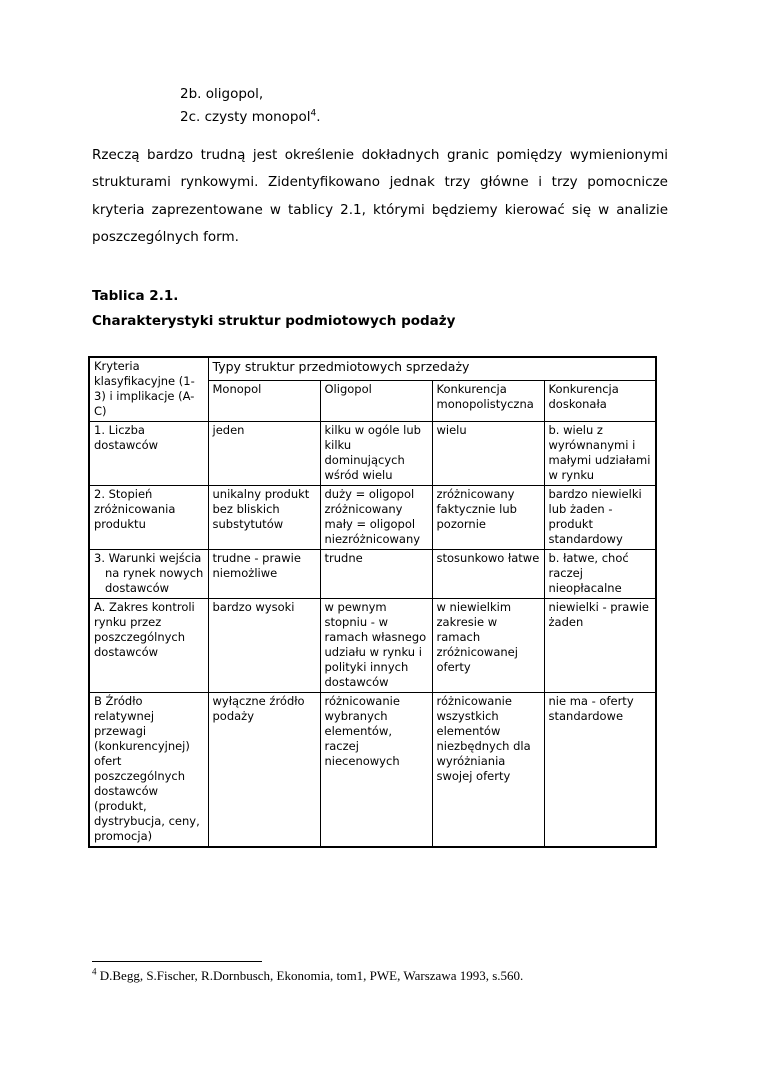 This screenshot has height=1075, width=760. I want to click on list-item-2c-period: ., so click(318, 117).